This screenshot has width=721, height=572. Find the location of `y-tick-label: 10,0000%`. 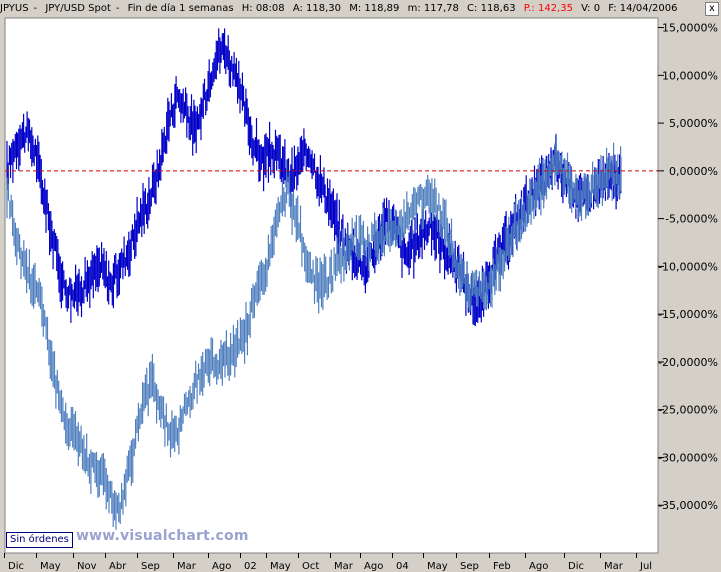

y-tick-label: 10,0000% is located at coordinates (690, 75).